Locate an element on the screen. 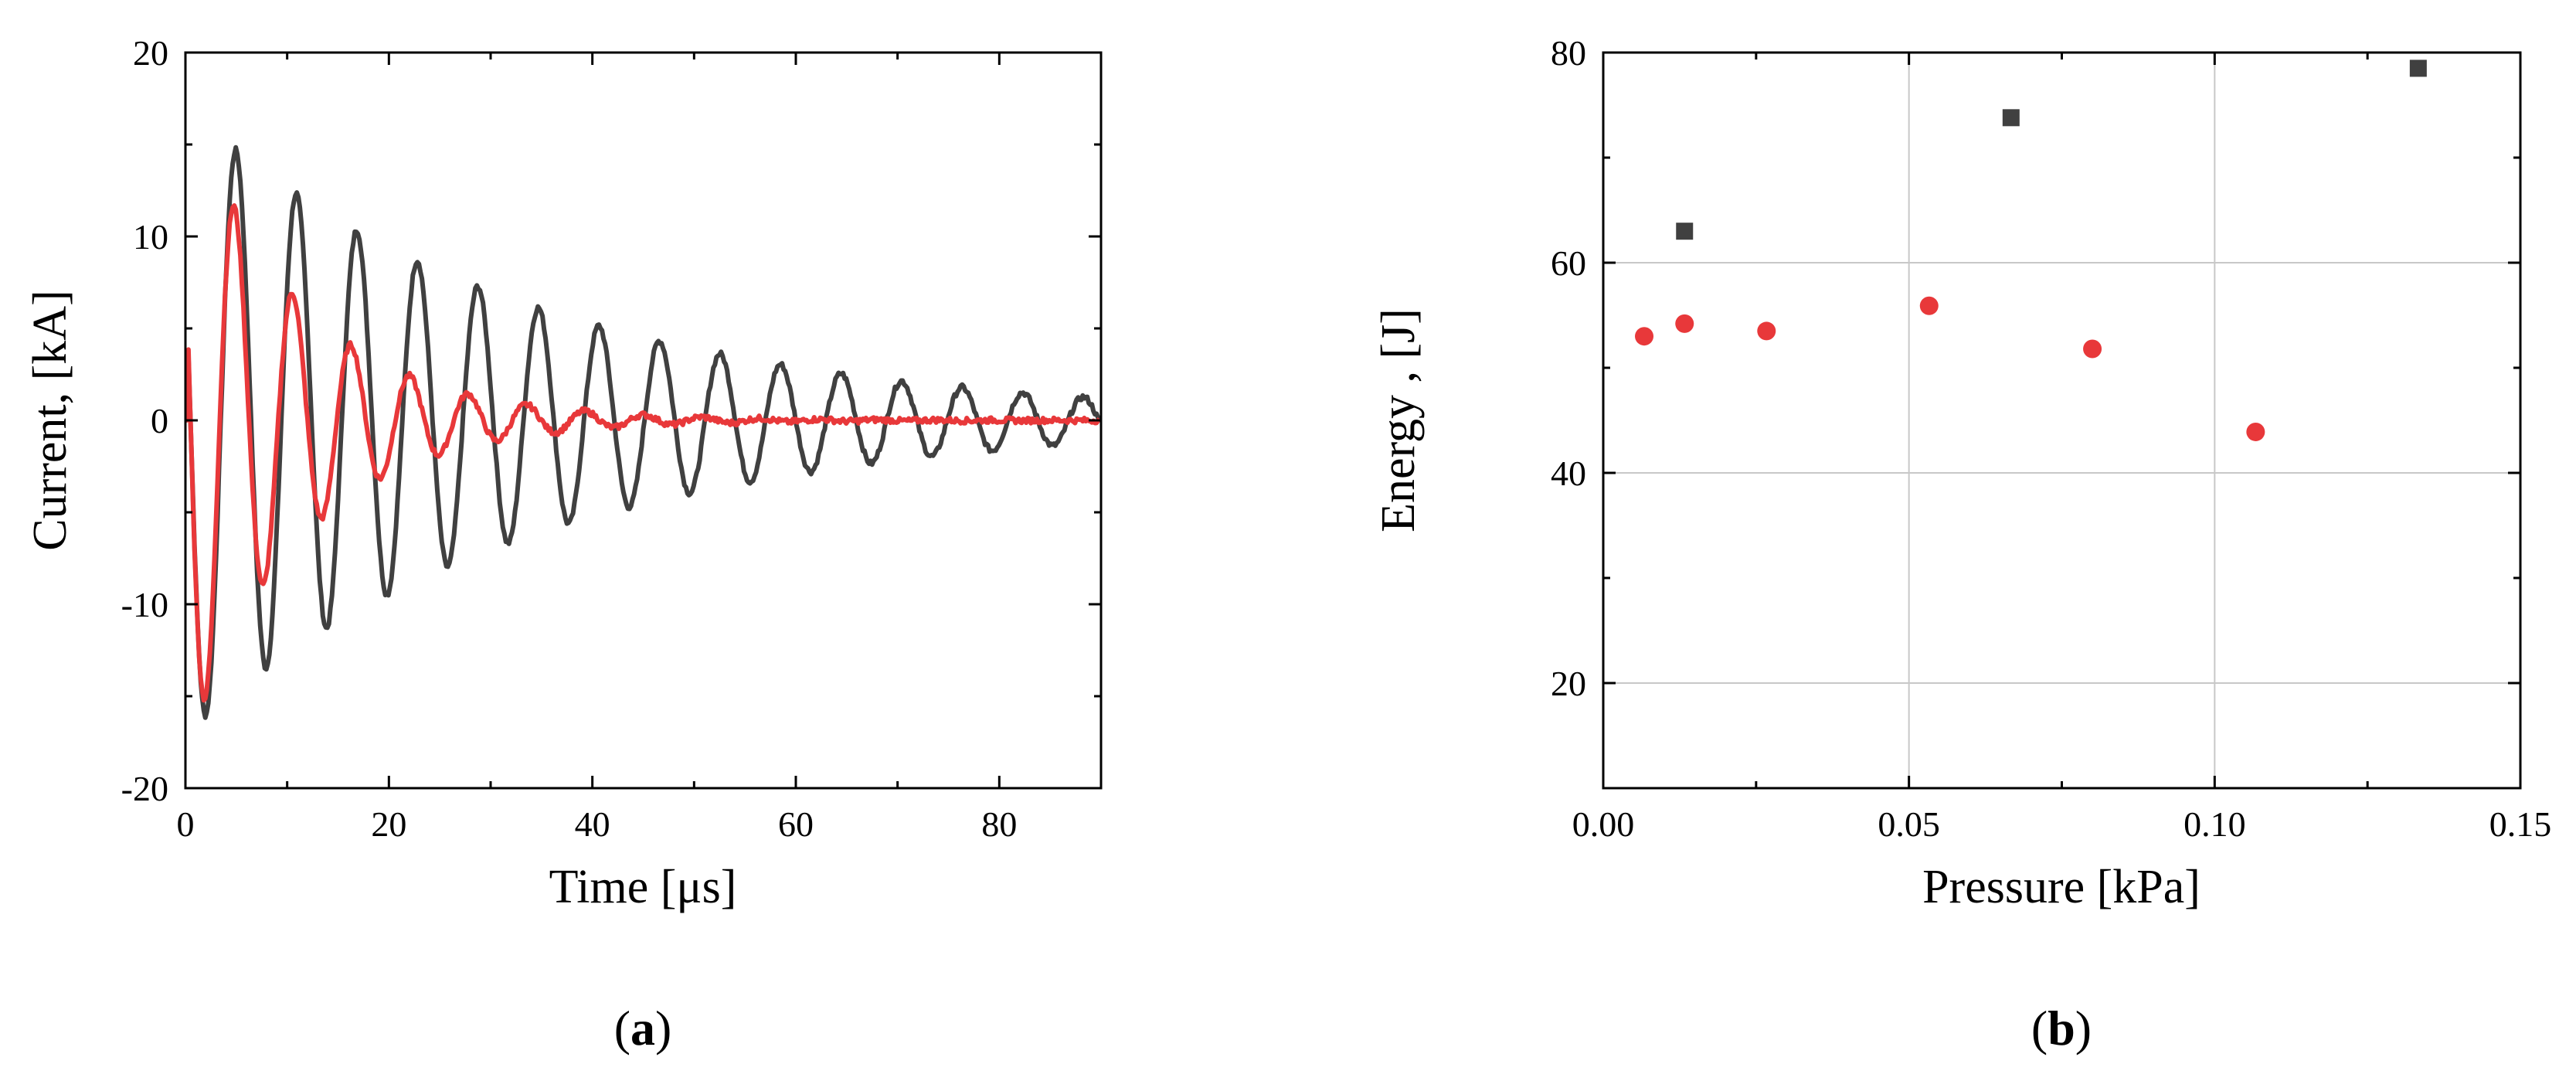  panel-a-y-axis-title: Current, [kA] is located at coordinates (50, 420).